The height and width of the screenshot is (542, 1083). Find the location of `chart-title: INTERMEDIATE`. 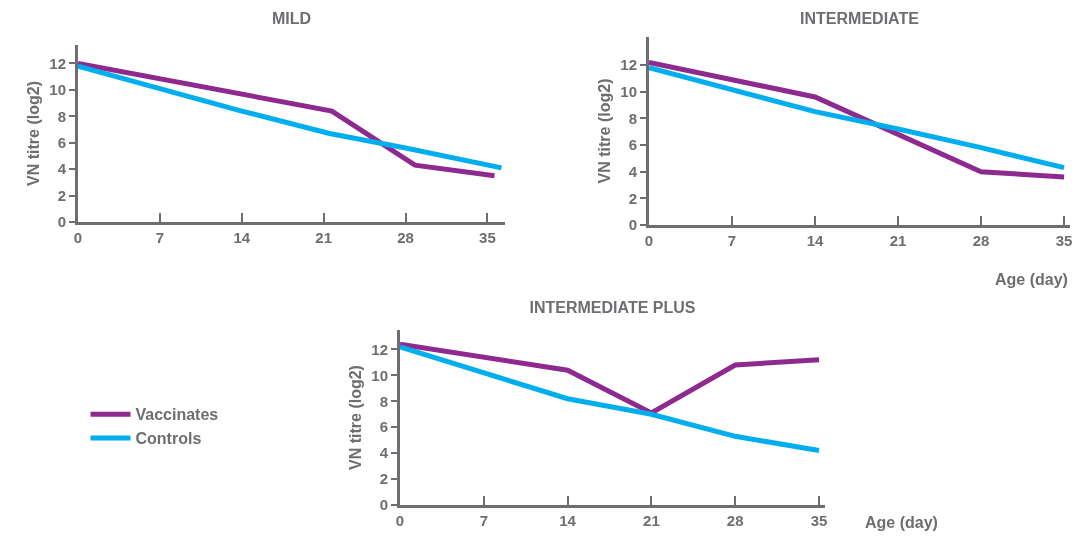

chart-title: INTERMEDIATE is located at coordinates (860, 18).